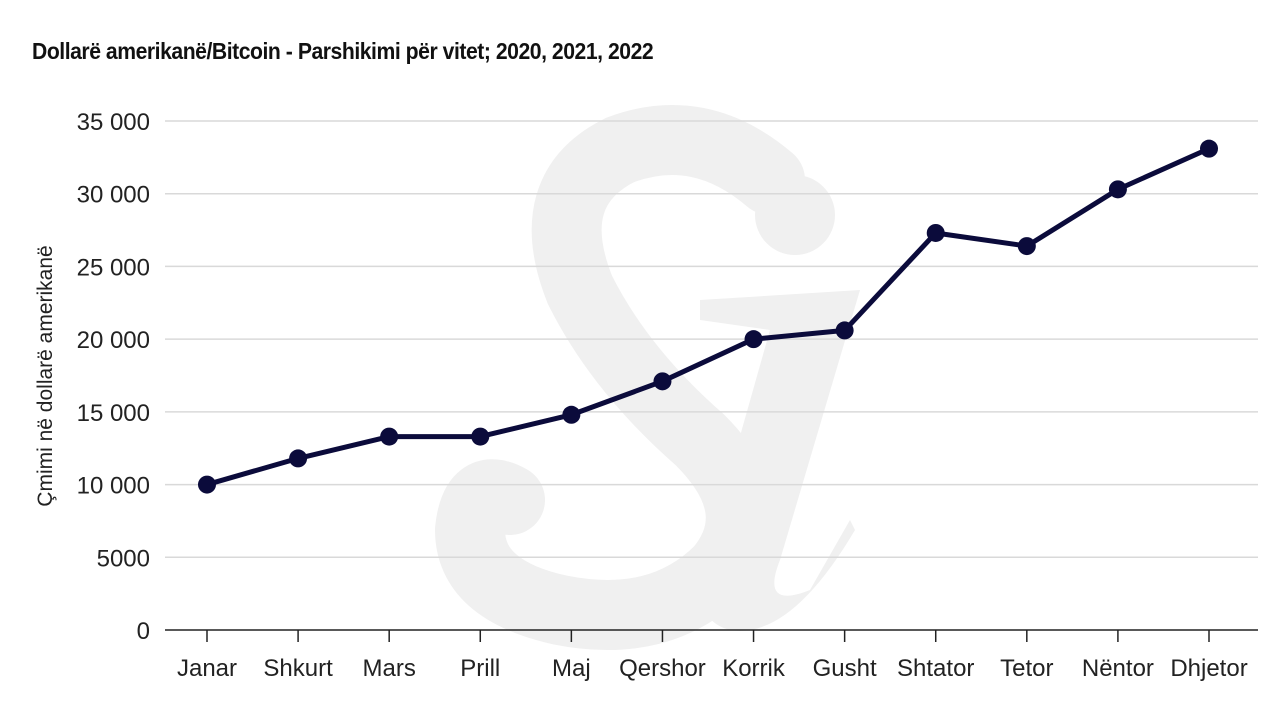 The width and height of the screenshot is (1280, 720). Describe the element at coordinates (1026, 668) in the screenshot. I see `x-tick-label: Tetor` at that location.